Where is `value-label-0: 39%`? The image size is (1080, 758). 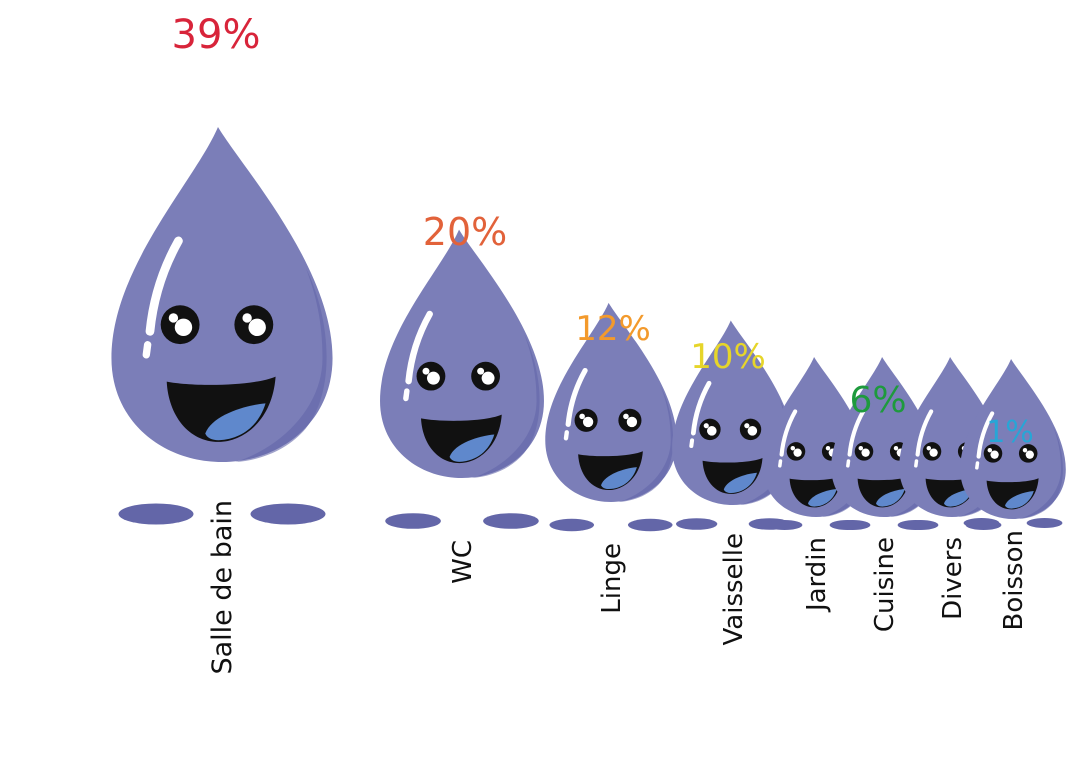
value-label-0: 39% is located at coordinates (216, 35).